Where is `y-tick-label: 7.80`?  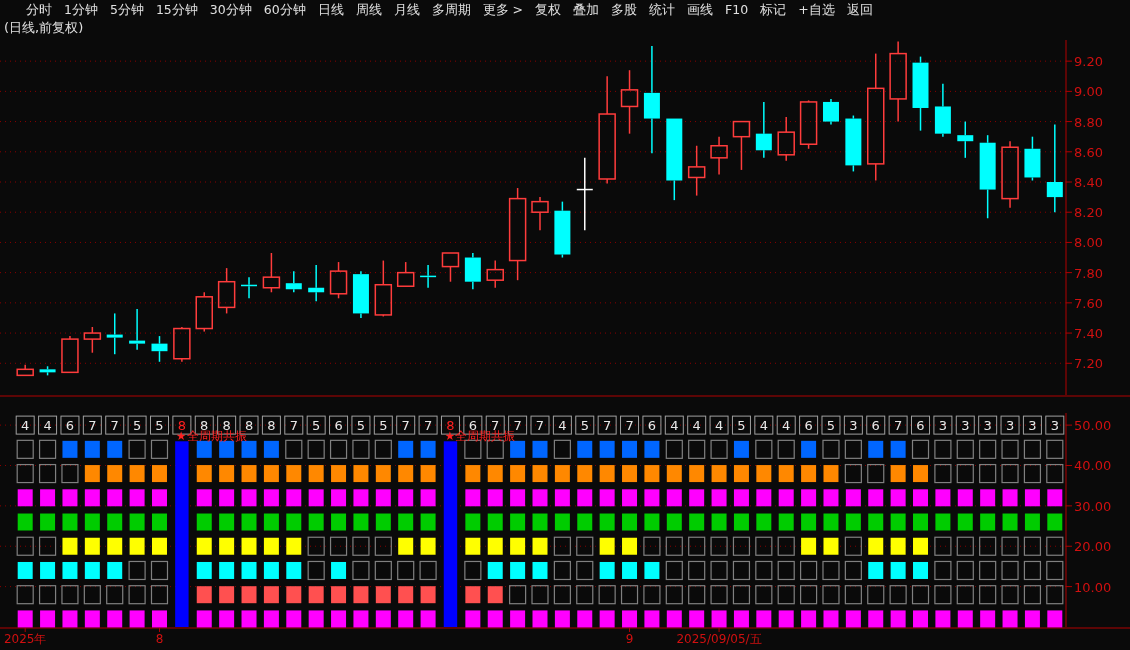 y-tick-label: 7.80 is located at coordinates (1088, 273).